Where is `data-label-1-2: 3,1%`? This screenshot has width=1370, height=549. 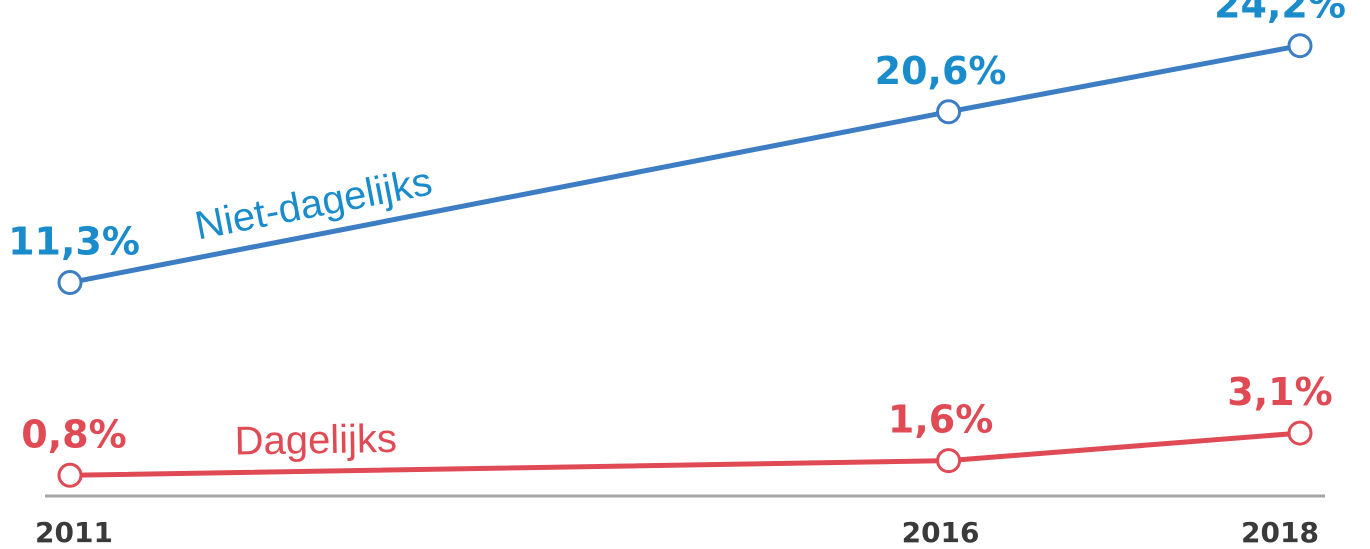
data-label-1-2: 3,1% is located at coordinates (1279, 392).